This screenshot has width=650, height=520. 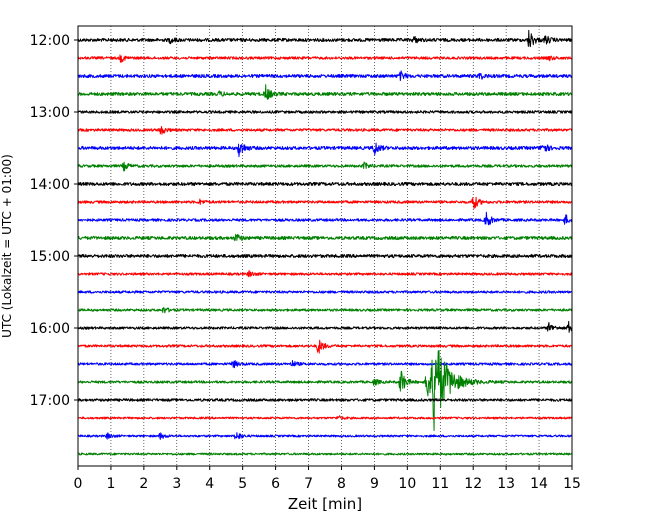 What do you see at coordinates (275, 484) in the screenshot?
I see `x-tick-label: 6` at bounding box center [275, 484].